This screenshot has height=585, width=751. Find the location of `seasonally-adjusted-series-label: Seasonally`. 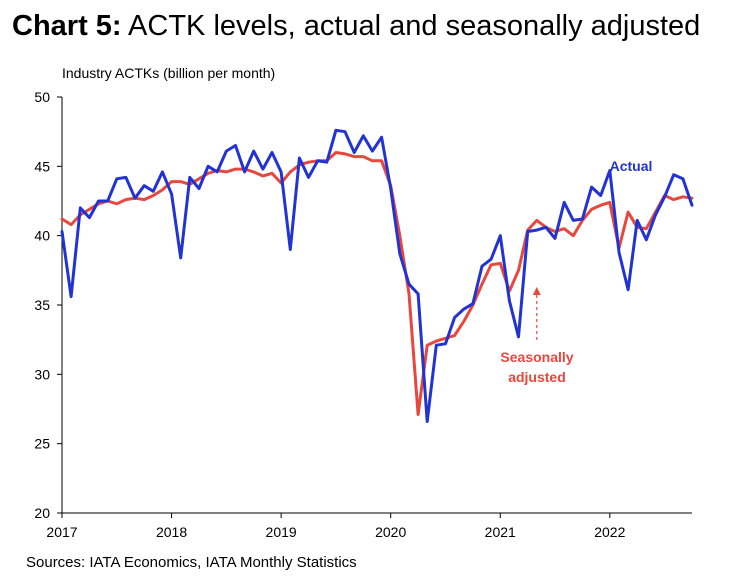

seasonally-adjusted-series-label: Seasonally is located at coordinates (536, 357).